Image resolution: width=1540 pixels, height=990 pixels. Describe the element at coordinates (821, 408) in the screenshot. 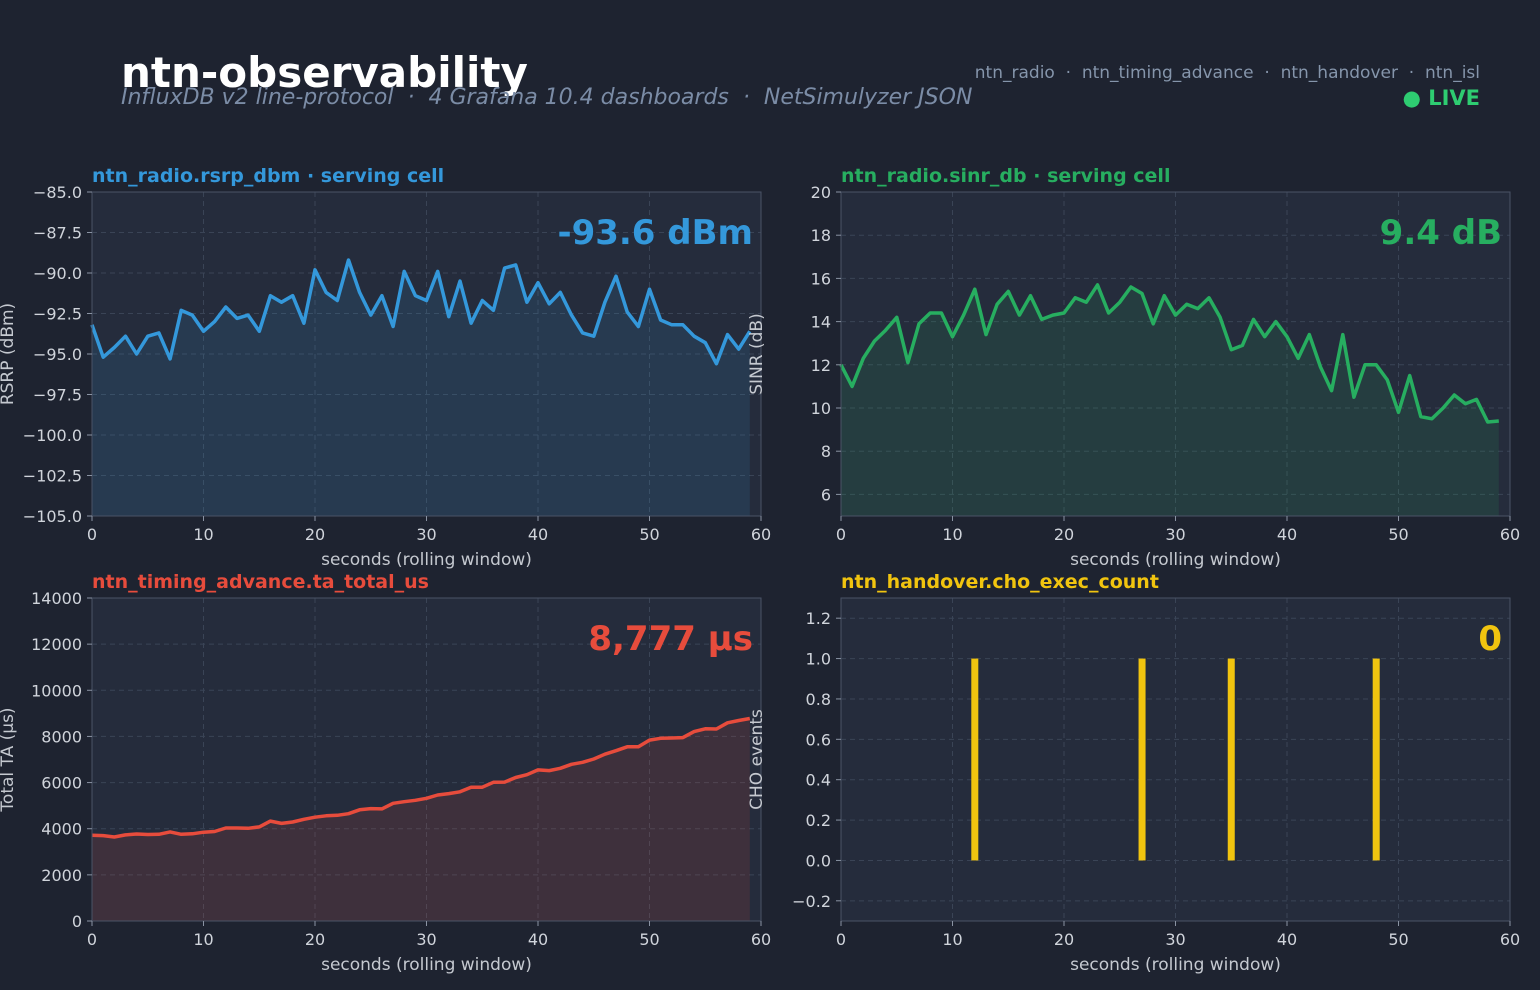

I see `sinr-y-tick-label: 10` at that location.